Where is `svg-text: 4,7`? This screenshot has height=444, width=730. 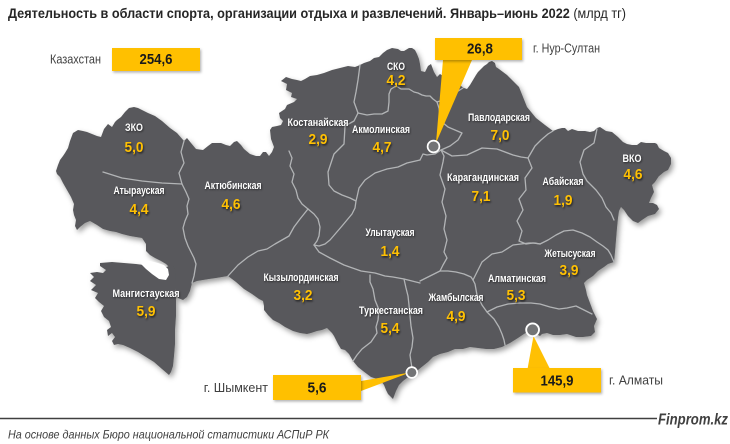
svg-text: 4,7 is located at coordinates (382, 147).